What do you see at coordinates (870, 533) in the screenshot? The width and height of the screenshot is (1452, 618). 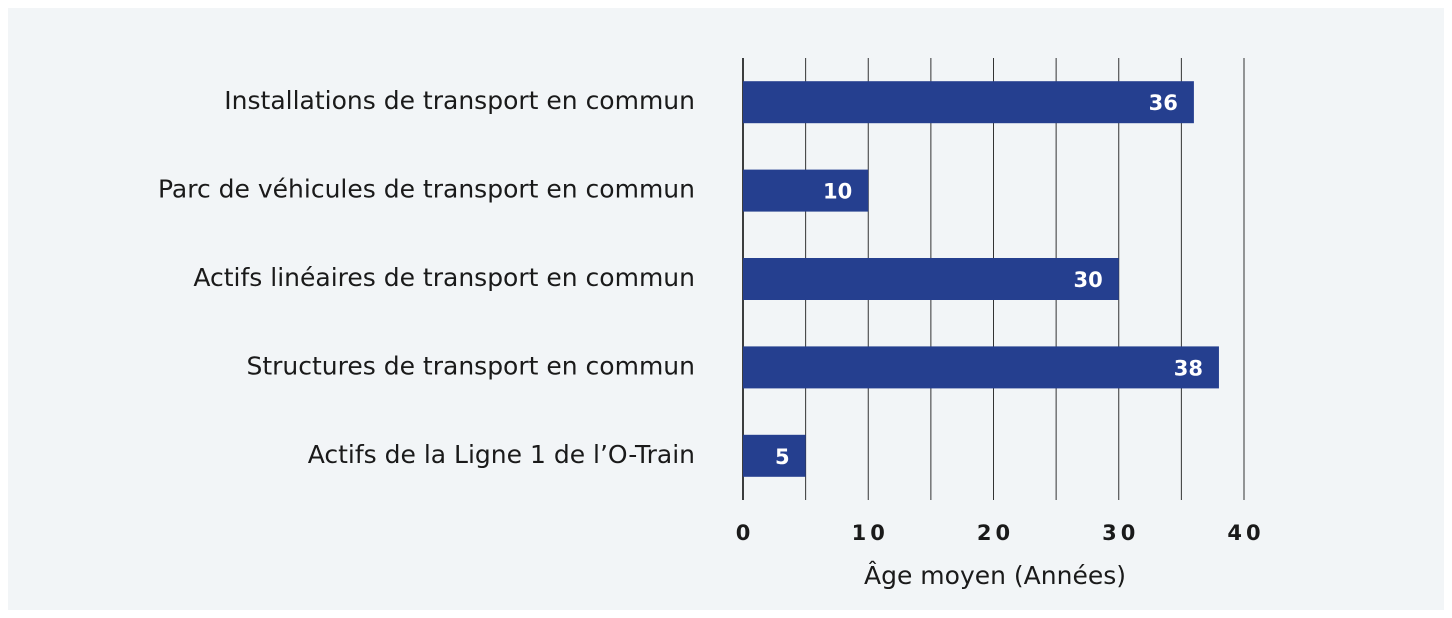 I see `x-tick-label: 10` at bounding box center [870, 533].